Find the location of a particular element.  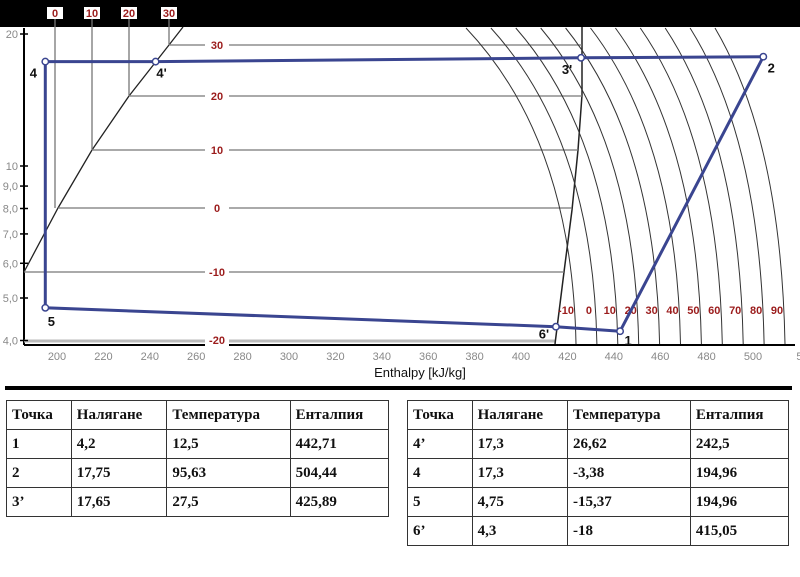

x-axis-label: Enthalpy [kJ/kg] is located at coordinates (420, 372).